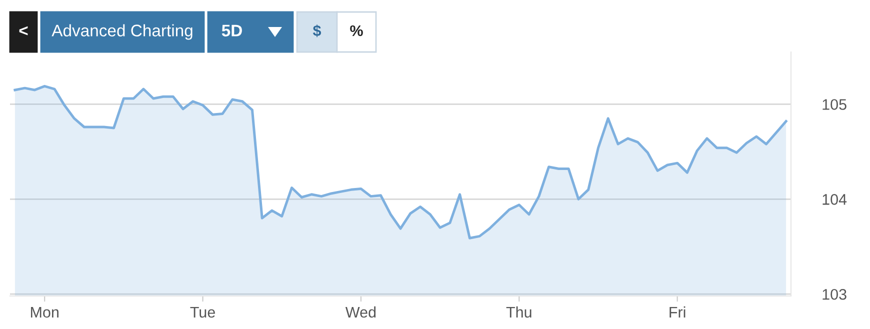  What do you see at coordinates (202, 312) in the screenshot?
I see `x-tick-label: Tue` at bounding box center [202, 312].